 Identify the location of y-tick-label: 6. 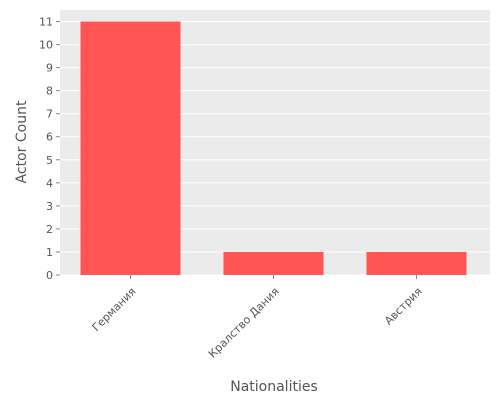
(49, 137).